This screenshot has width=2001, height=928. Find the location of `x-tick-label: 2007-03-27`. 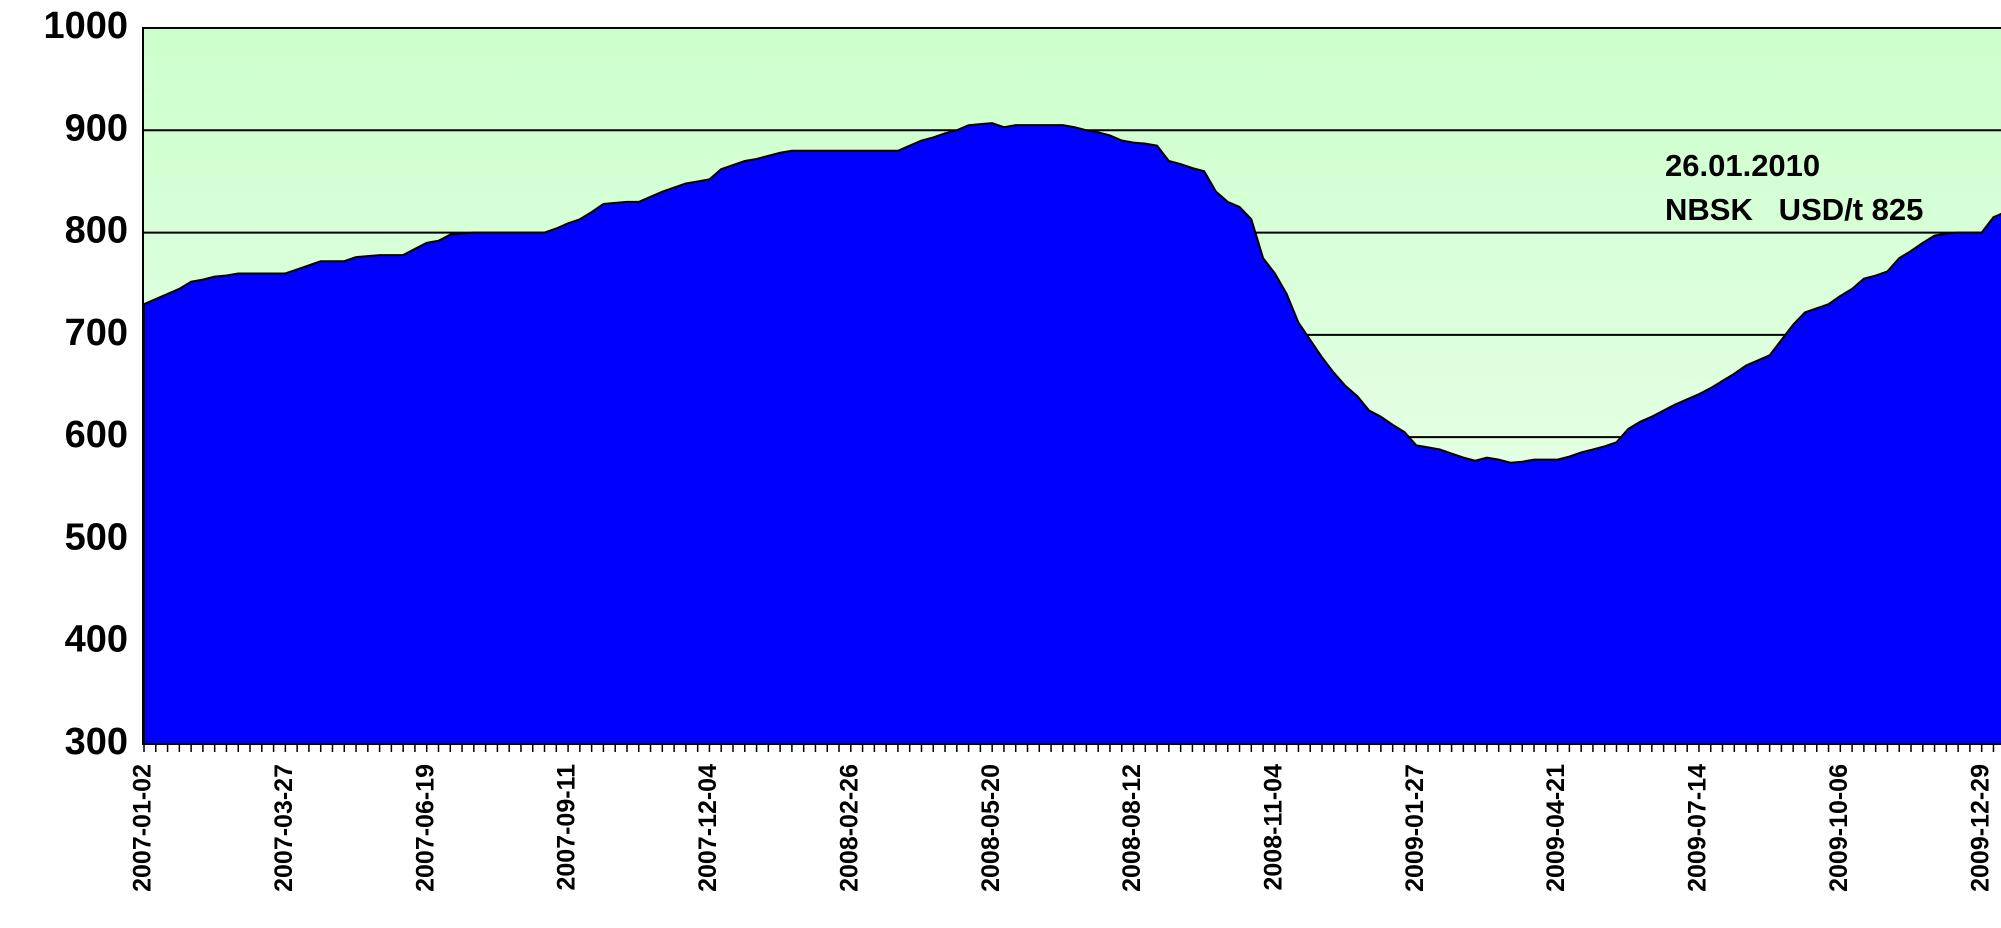

x-tick-label: 2007-03-27 is located at coordinates (284, 828).